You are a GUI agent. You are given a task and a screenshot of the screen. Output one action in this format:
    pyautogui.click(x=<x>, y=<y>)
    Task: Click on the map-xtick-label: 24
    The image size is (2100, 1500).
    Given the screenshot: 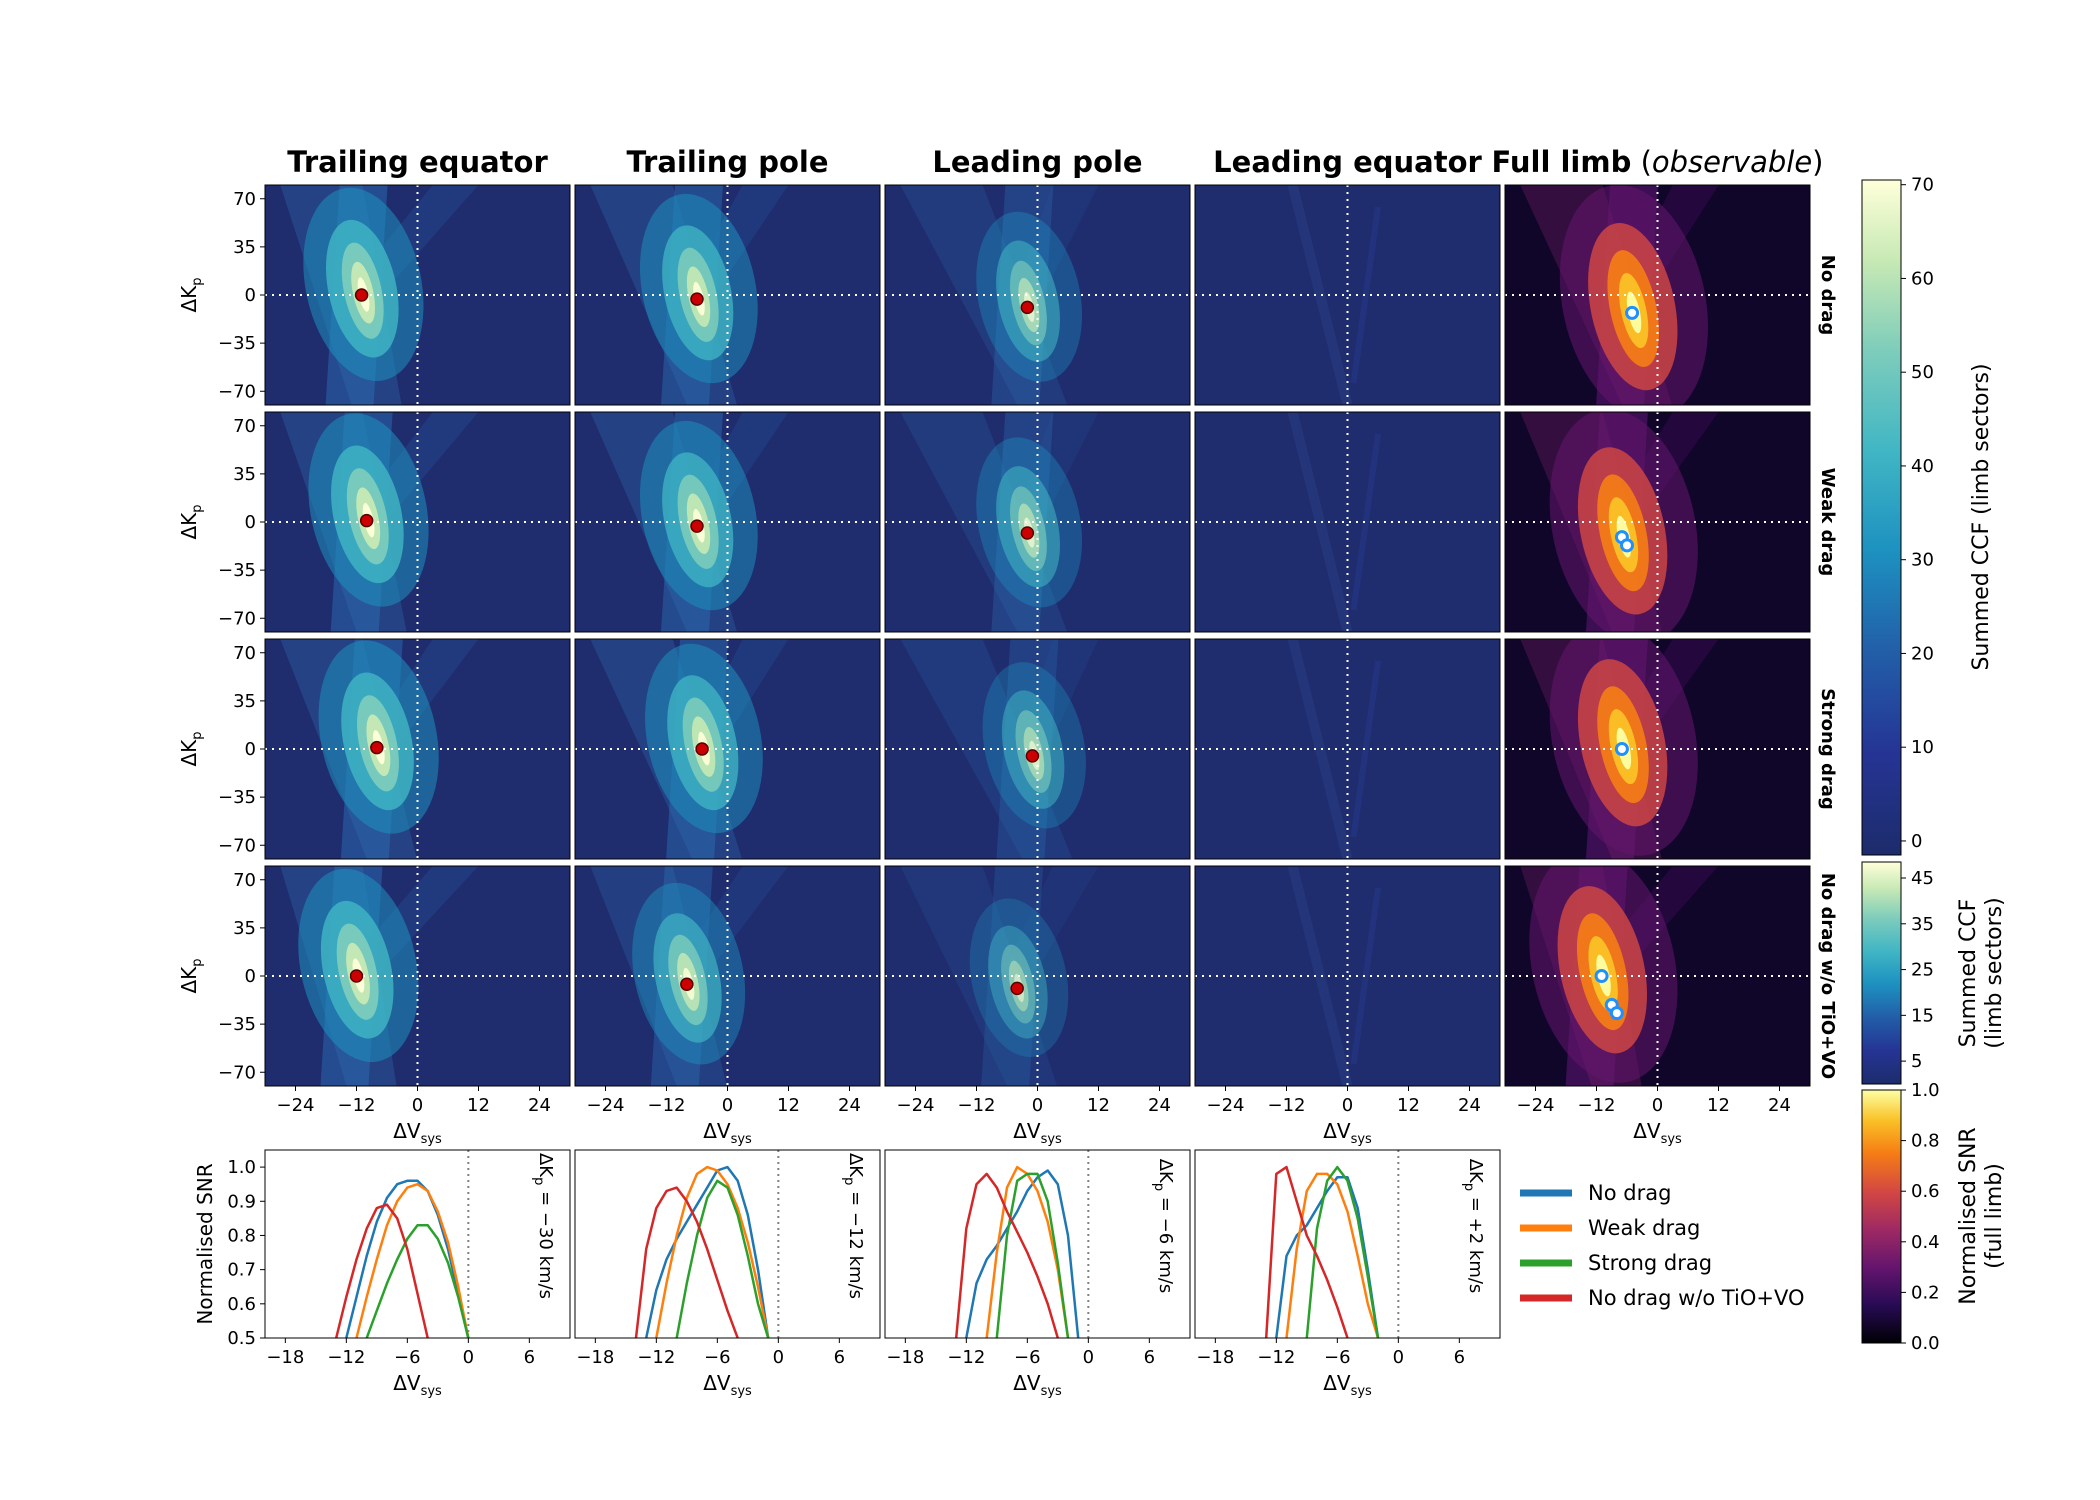 What is the action you would take?
    pyautogui.click(x=1159, y=1105)
    